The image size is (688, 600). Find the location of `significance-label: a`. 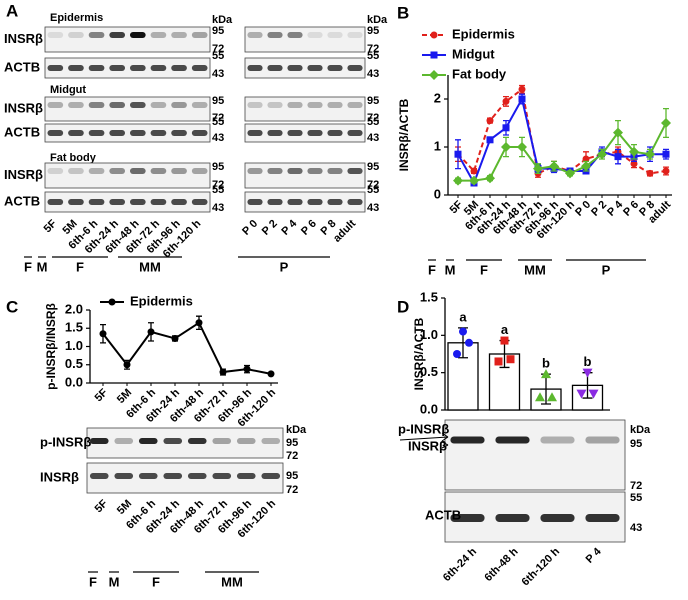

significance-label: a is located at coordinates (463, 316).